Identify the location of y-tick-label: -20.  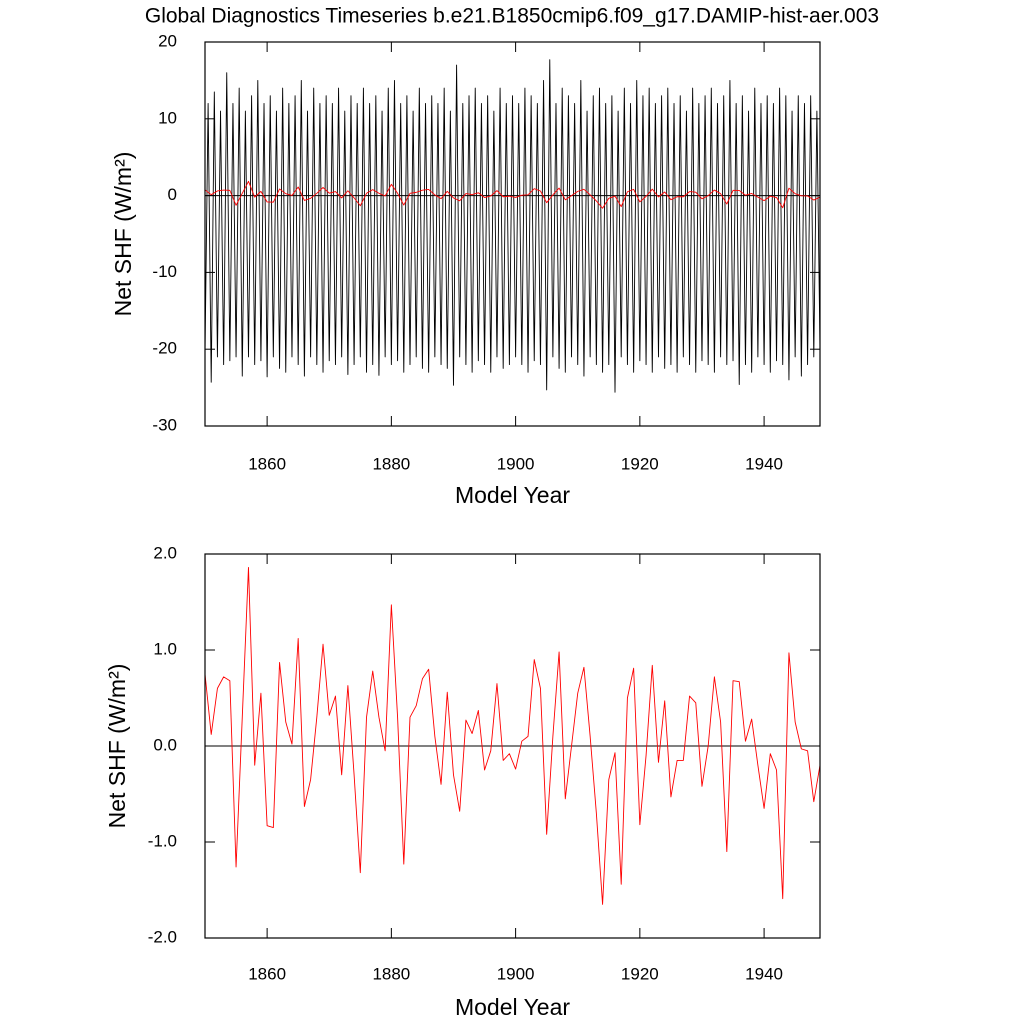
(164, 348).